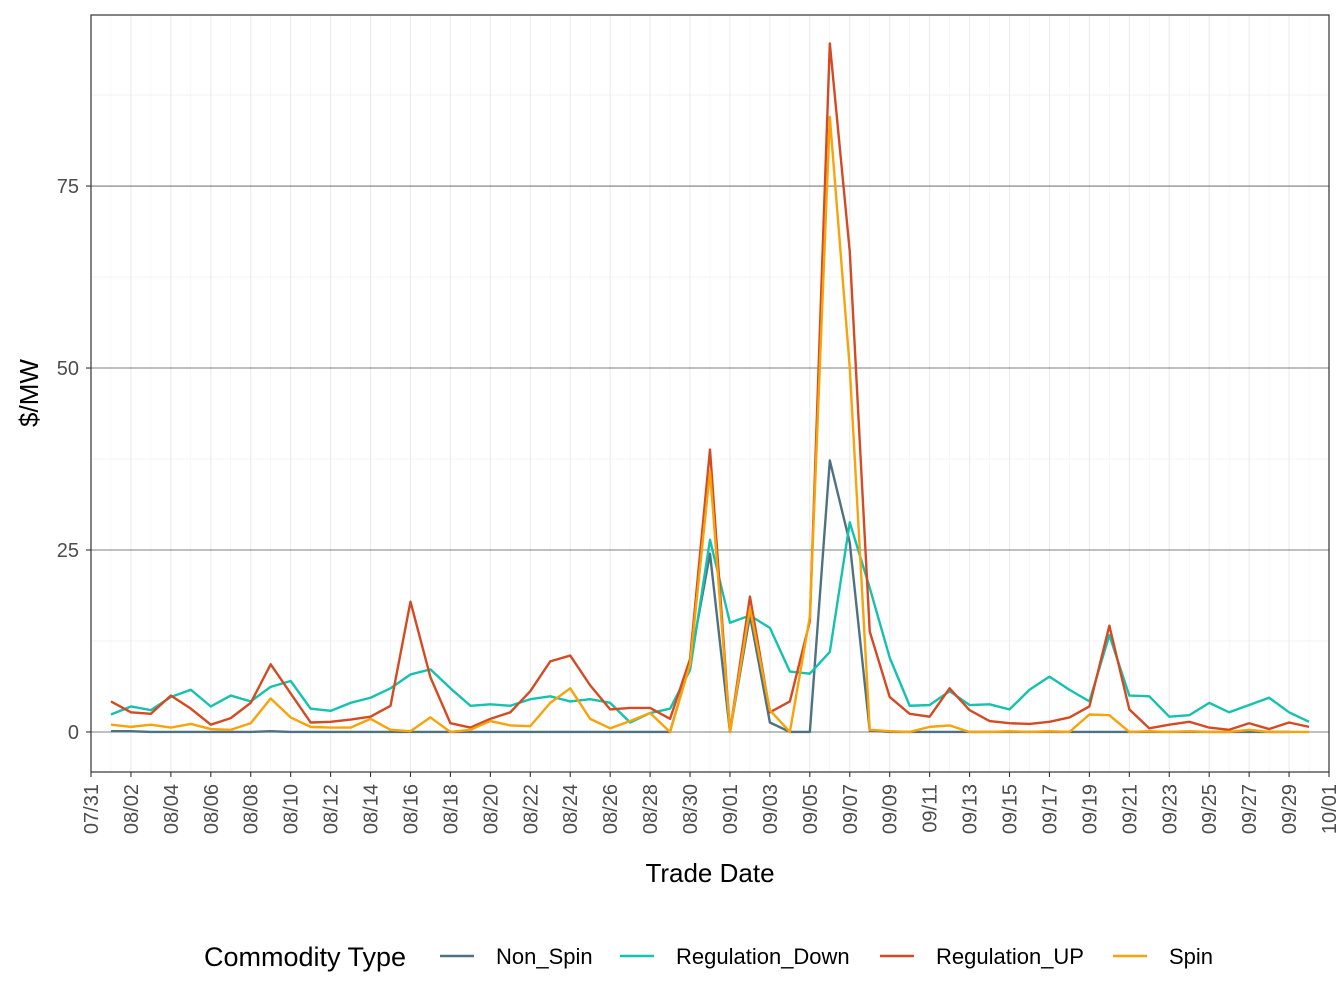 The height and width of the screenshot is (1008, 1344). Describe the element at coordinates (731, 809) in the screenshot. I see `x-tick-label: 09/01` at that location.